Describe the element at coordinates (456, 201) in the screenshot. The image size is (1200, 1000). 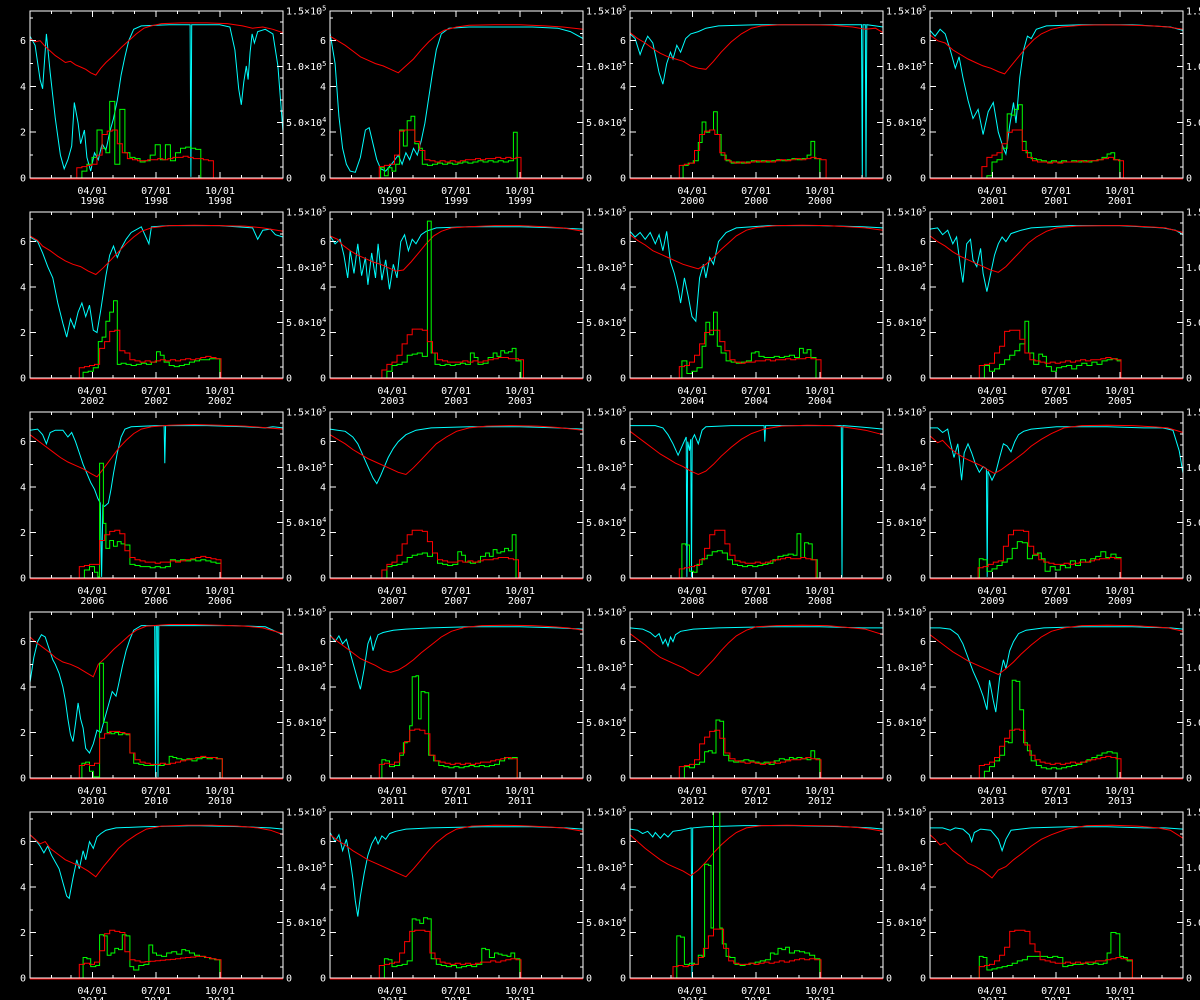
I see `x-axis-year-label: 1999` at that location.